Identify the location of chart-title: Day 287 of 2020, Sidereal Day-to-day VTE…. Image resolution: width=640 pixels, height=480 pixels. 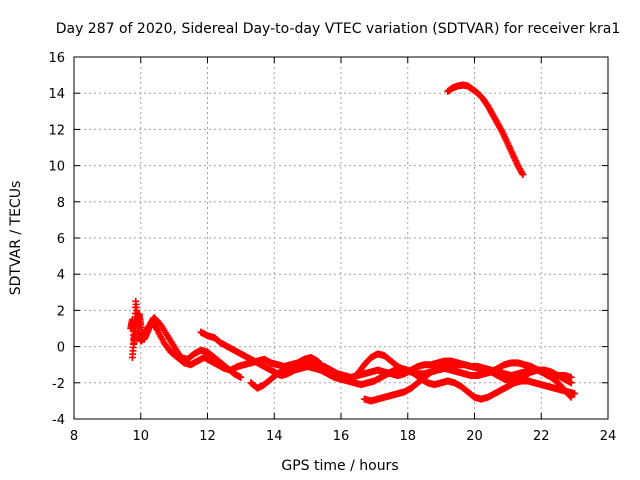
(338, 29).